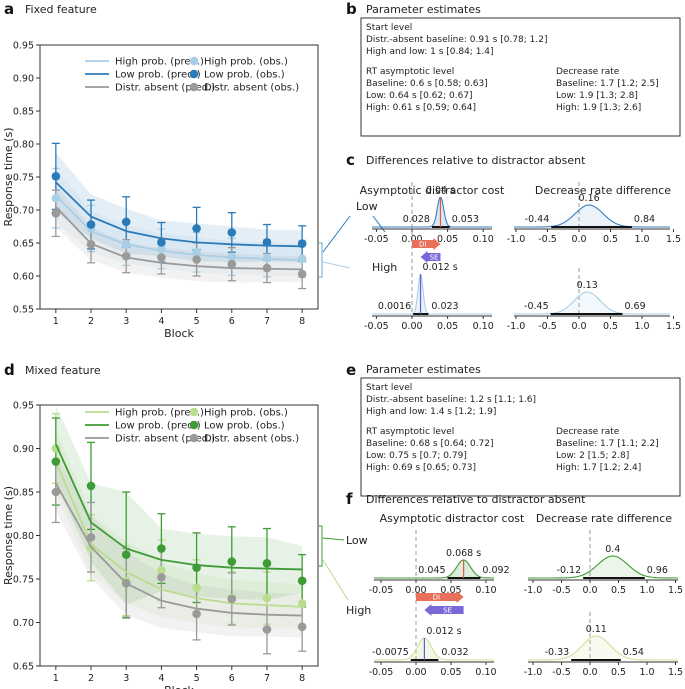  What do you see at coordinates (596, 648) in the screenshot?
I see `high-rate-density-ci-area` at bounding box center [596, 648].